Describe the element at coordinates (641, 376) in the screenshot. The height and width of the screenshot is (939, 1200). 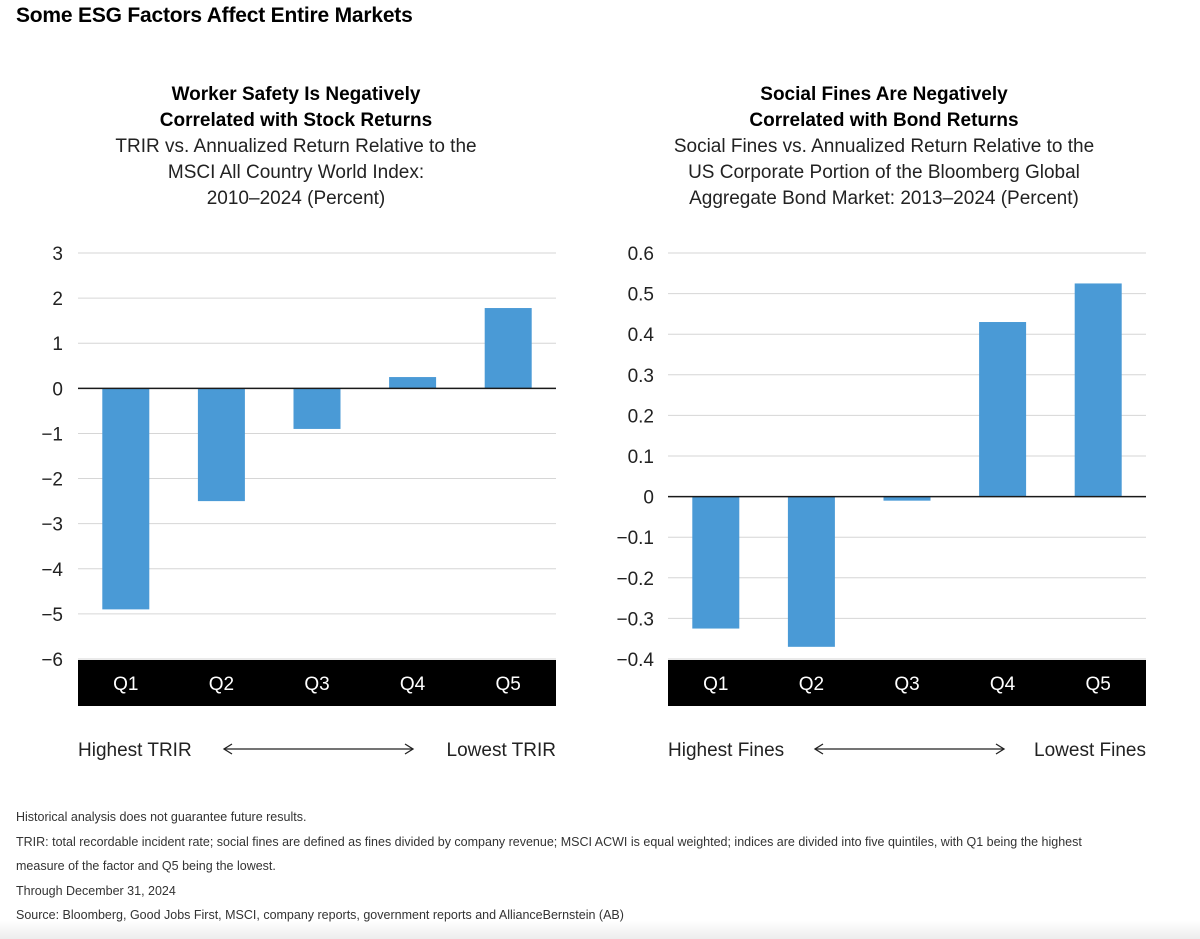
I see `y-tick-label: 0.3` at that location.